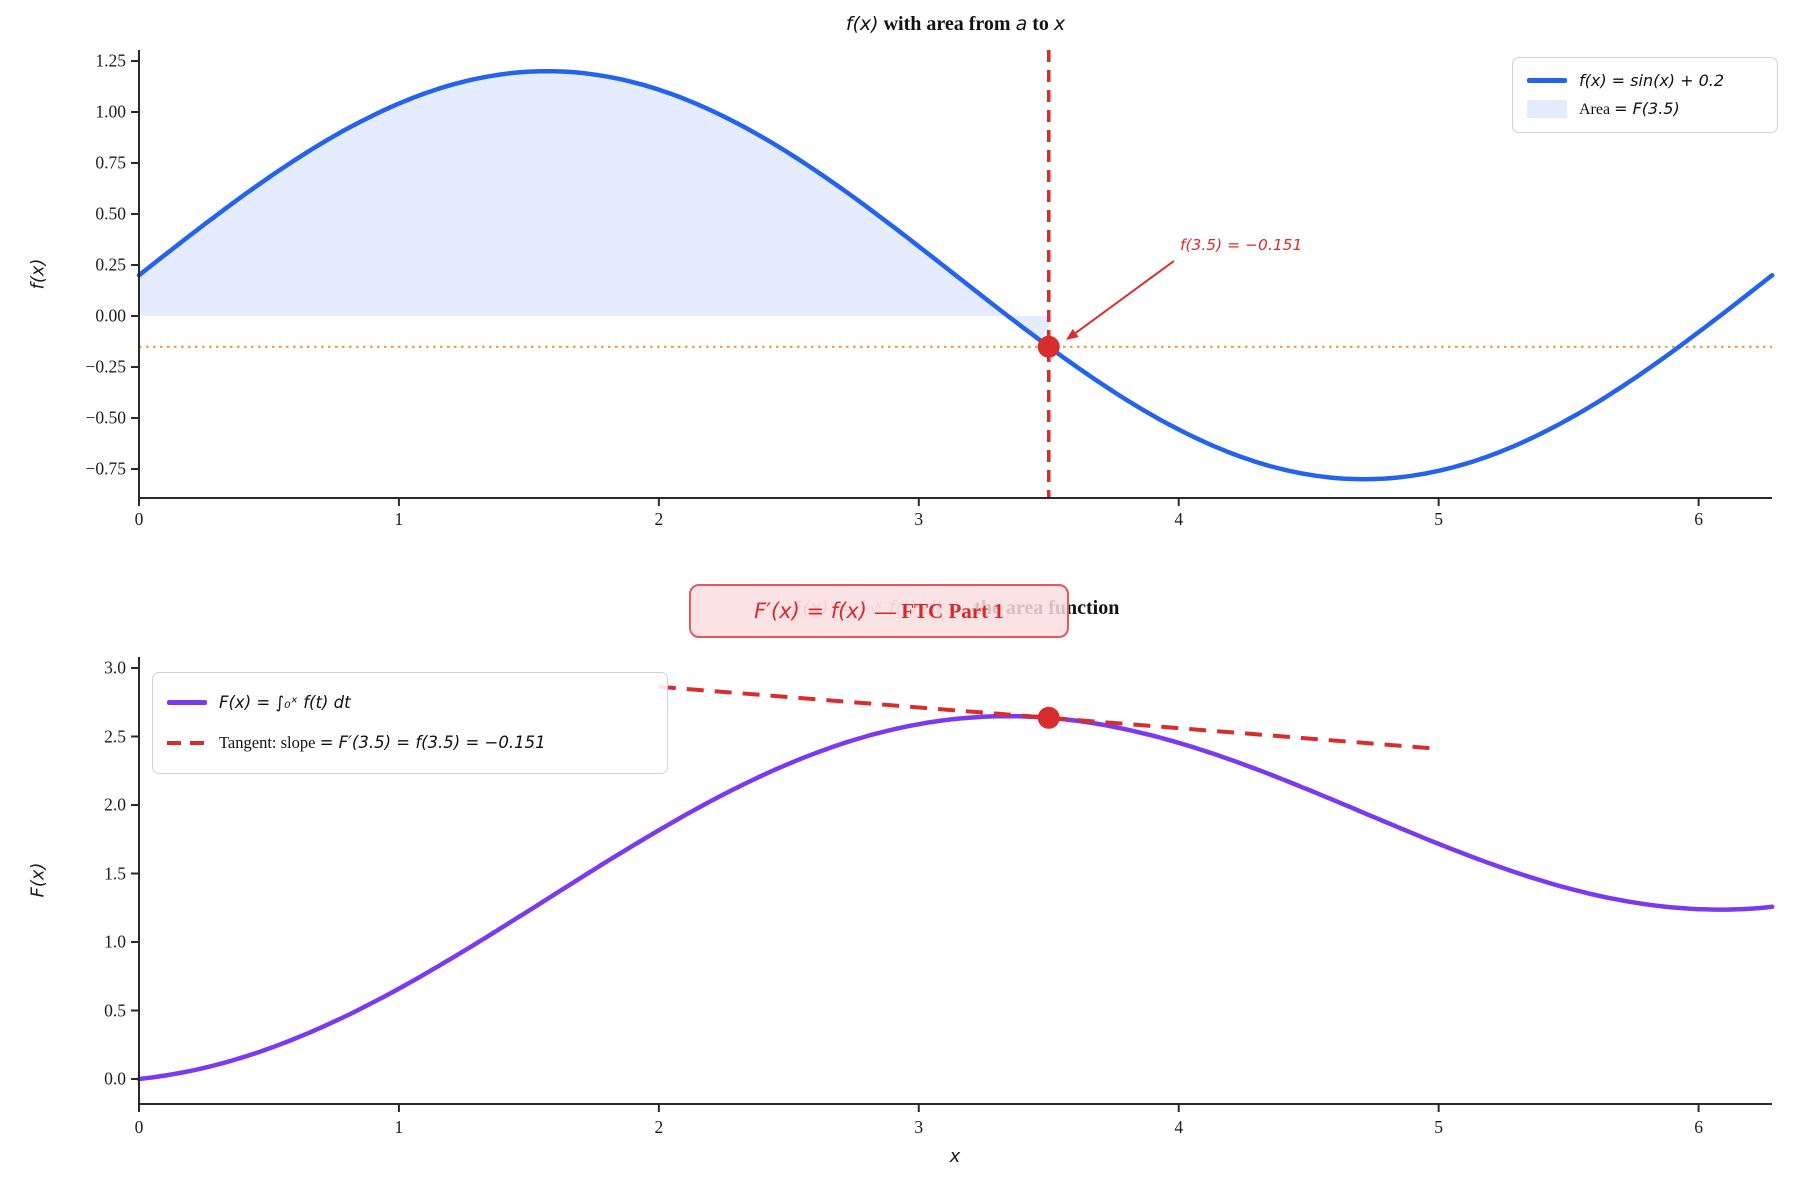 Image resolution: width=1795 pixels, height=1195 pixels. I want to click on area-label-text: Area, so click(1597, 110).